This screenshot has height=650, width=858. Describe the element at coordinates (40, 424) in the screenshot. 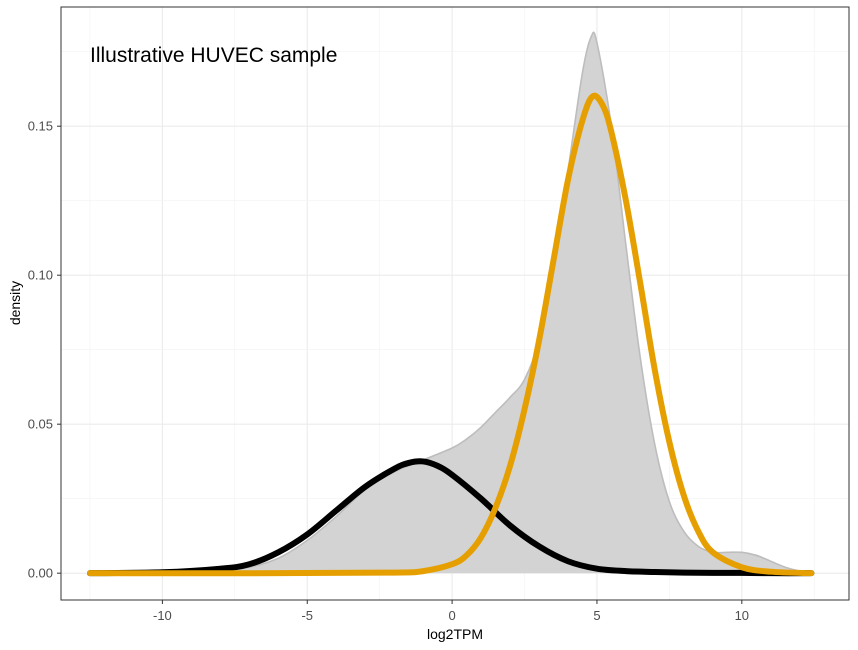

I see `y-tick-label: 0.05` at that location.